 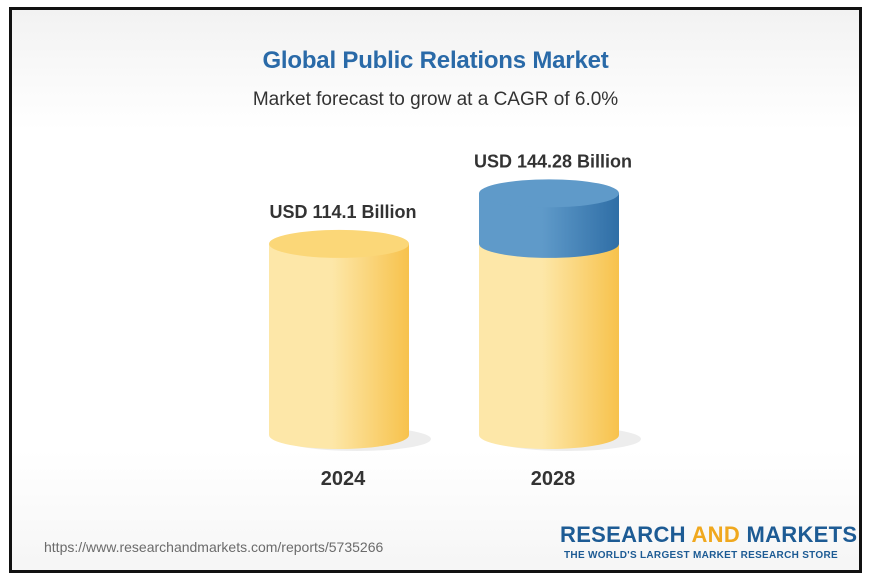 What do you see at coordinates (435, 60) in the screenshot?
I see `chart-title: Global Public Relations Market` at bounding box center [435, 60].